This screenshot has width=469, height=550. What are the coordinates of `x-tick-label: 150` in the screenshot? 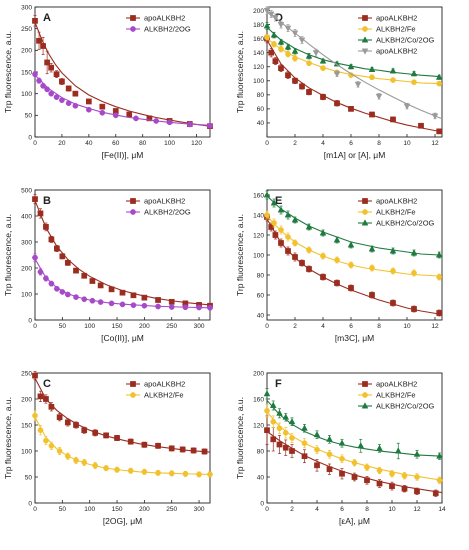 It's located at (117, 509).